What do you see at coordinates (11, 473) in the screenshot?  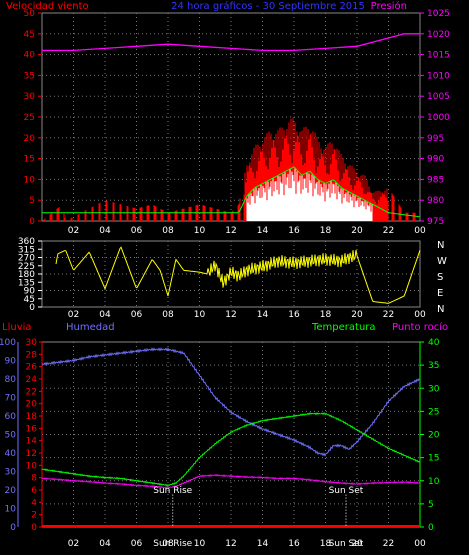 I see `rain-tick-label: 30` at bounding box center [11, 473].